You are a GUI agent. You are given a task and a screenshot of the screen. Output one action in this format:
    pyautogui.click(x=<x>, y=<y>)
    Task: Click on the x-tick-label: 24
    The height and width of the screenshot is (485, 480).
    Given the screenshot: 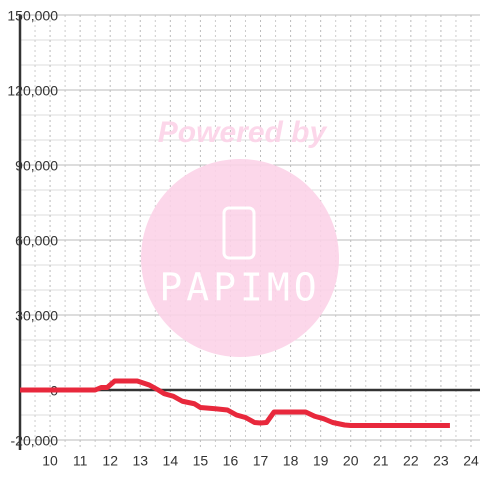 What is the action you would take?
    pyautogui.click(x=471, y=461)
    